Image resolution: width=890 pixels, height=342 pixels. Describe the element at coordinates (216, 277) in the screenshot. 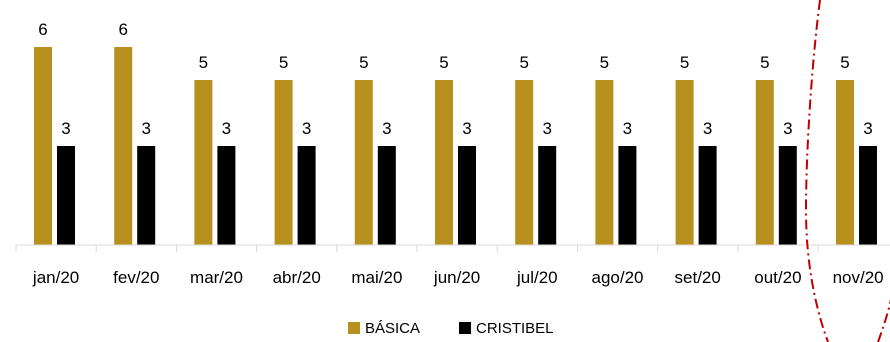

I see `x-tick-label-mar-20: mar/20` at that location.